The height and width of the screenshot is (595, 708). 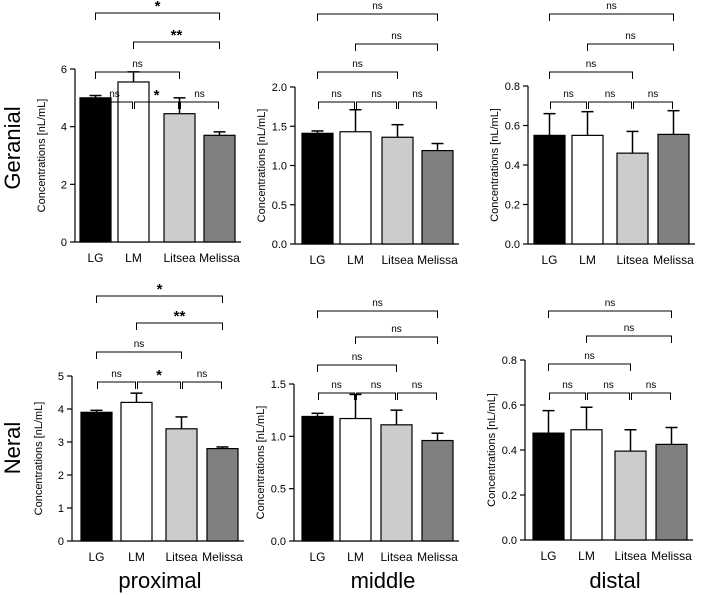 What do you see at coordinates (512, 166) in the screenshot?
I see `y-tick-label: 0.4` at bounding box center [512, 166].